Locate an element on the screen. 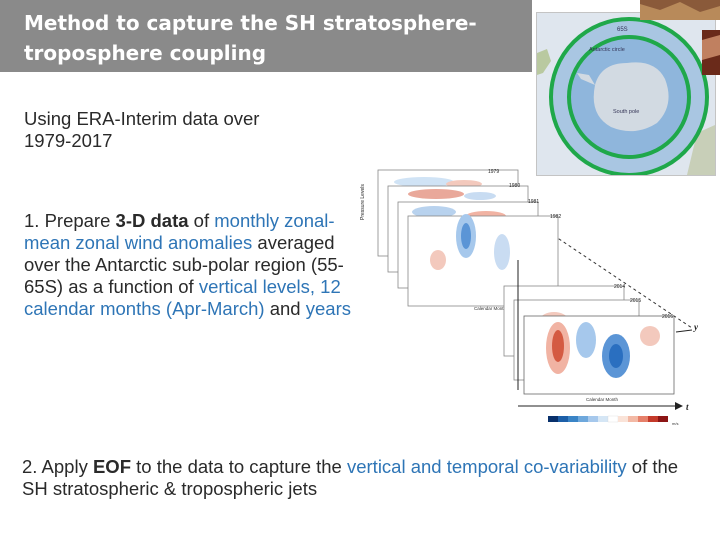 This screenshot has width=720, height=540. year-label-2015: 2015 is located at coordinates (635, 301).